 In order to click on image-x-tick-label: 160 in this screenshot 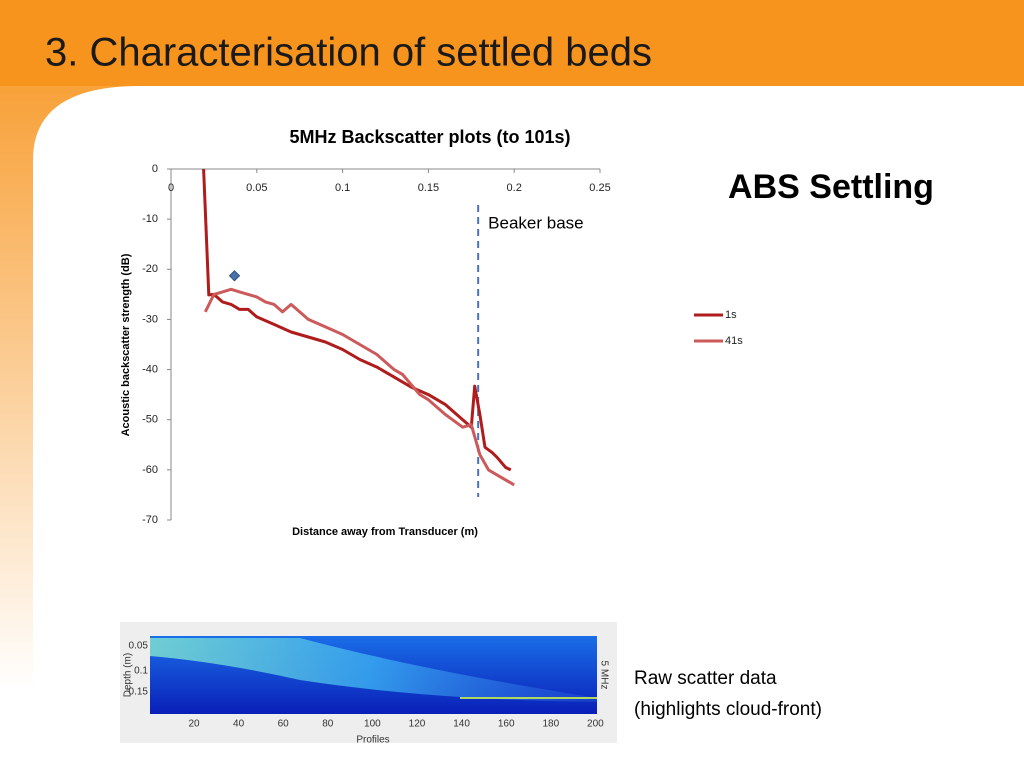, I will do `click(506, 724)`.